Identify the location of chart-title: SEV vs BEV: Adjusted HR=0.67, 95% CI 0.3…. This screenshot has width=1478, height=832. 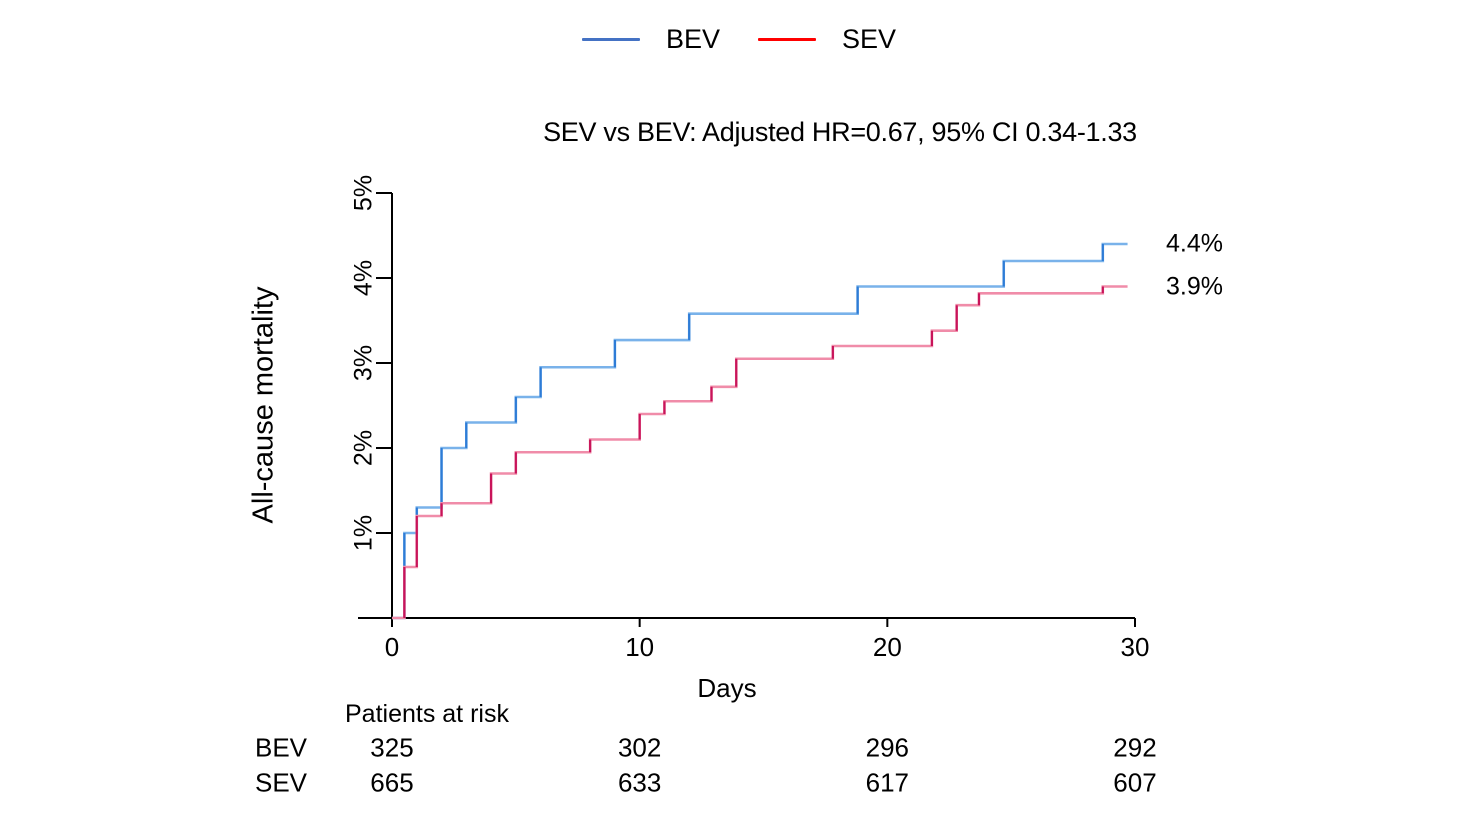
(840, 132).